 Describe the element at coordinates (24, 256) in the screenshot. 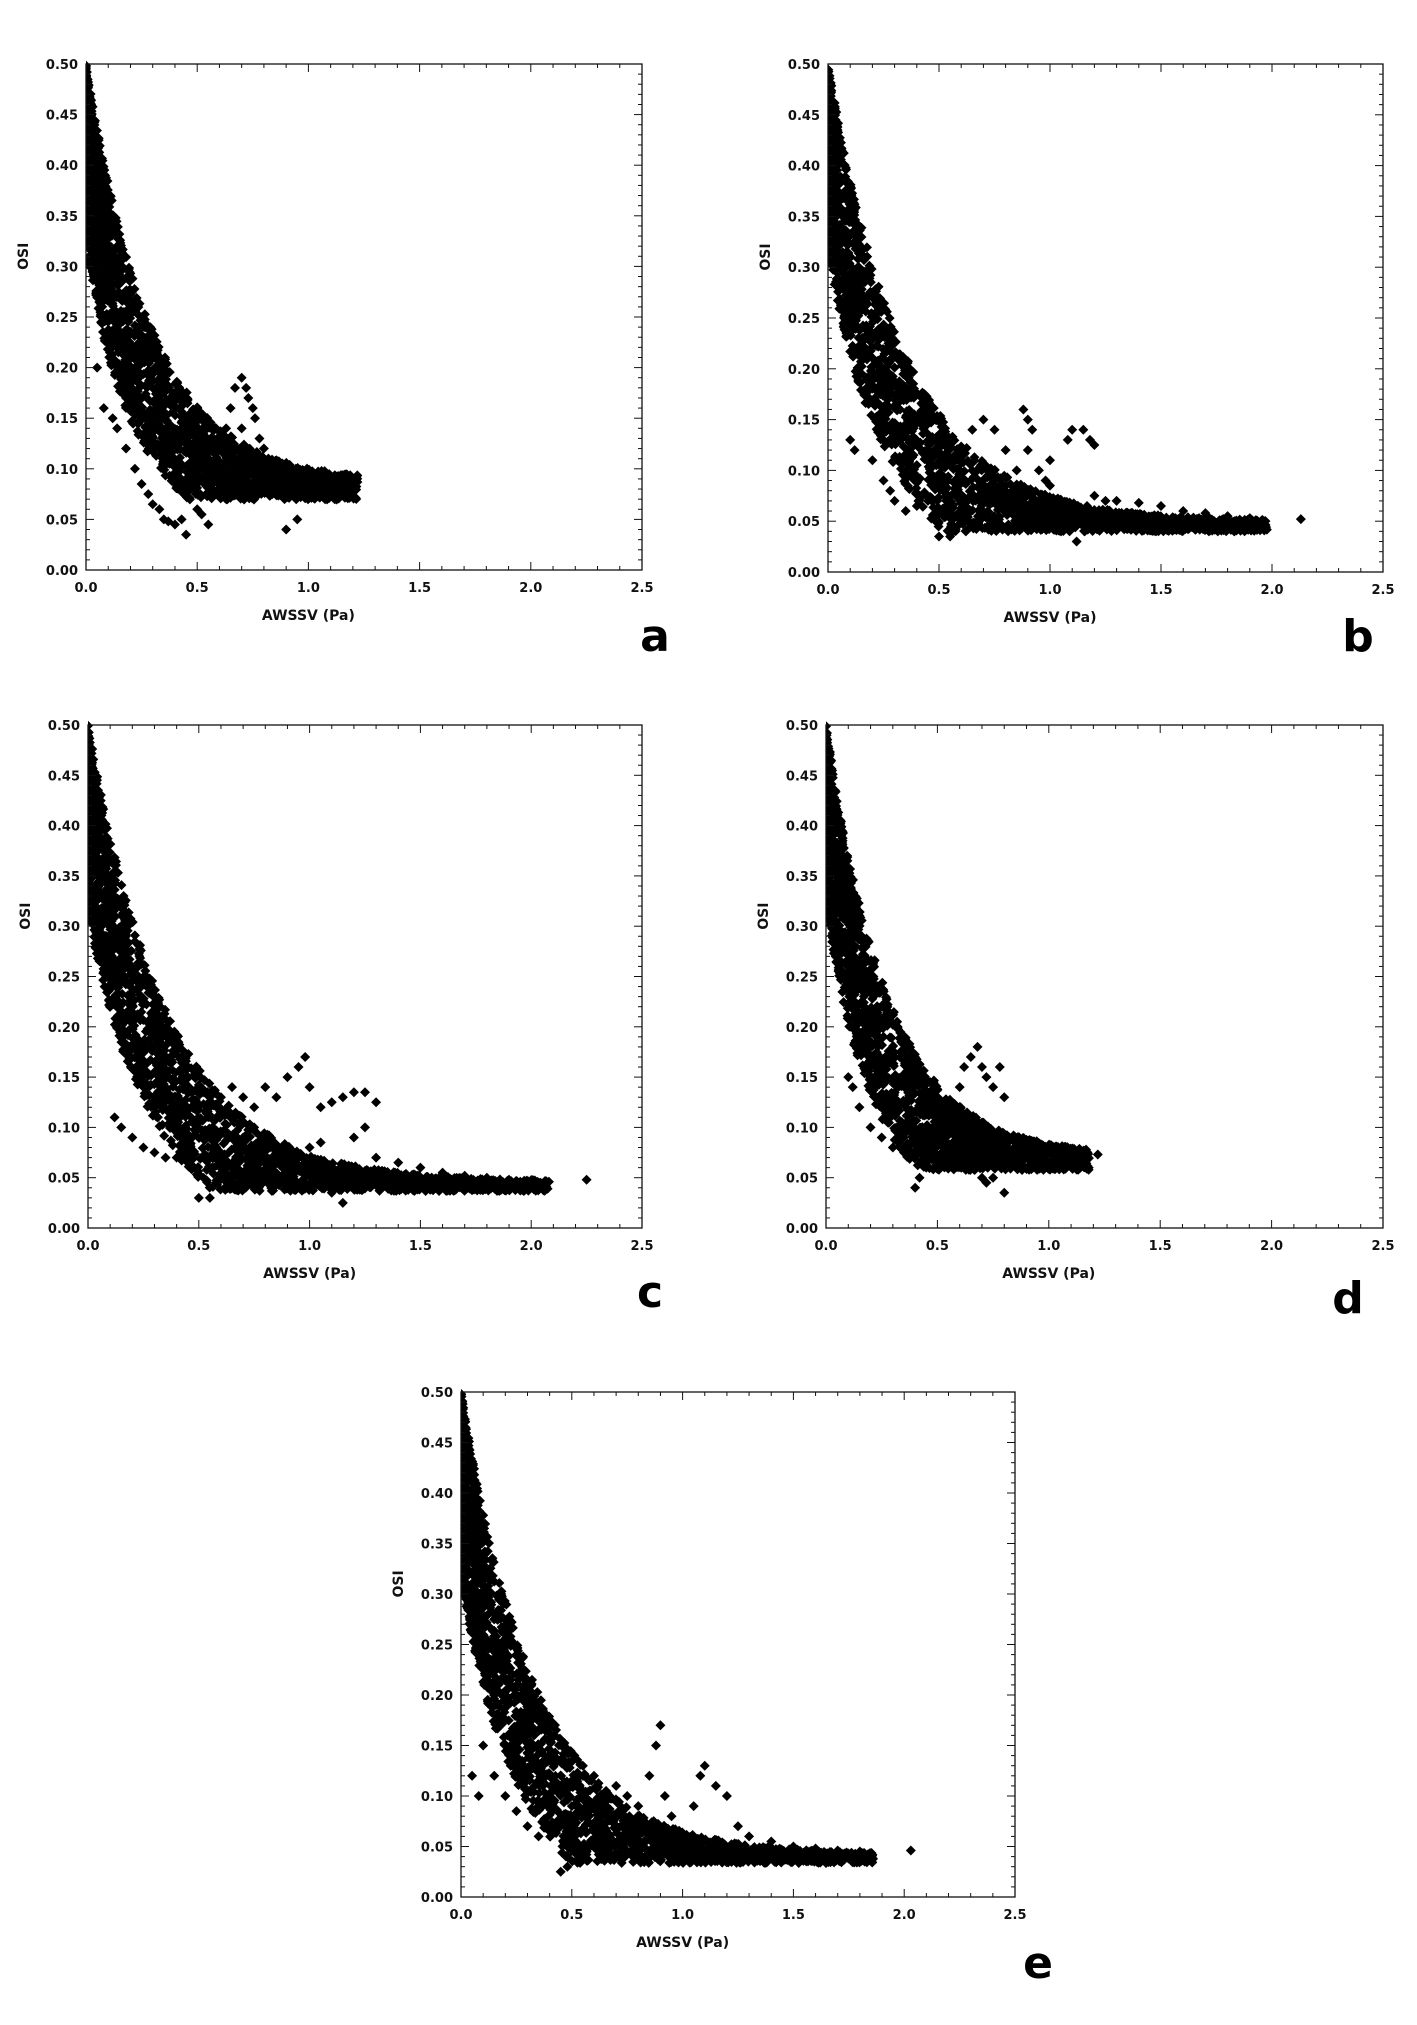

I see `y-axis-label: OSI` at that location.